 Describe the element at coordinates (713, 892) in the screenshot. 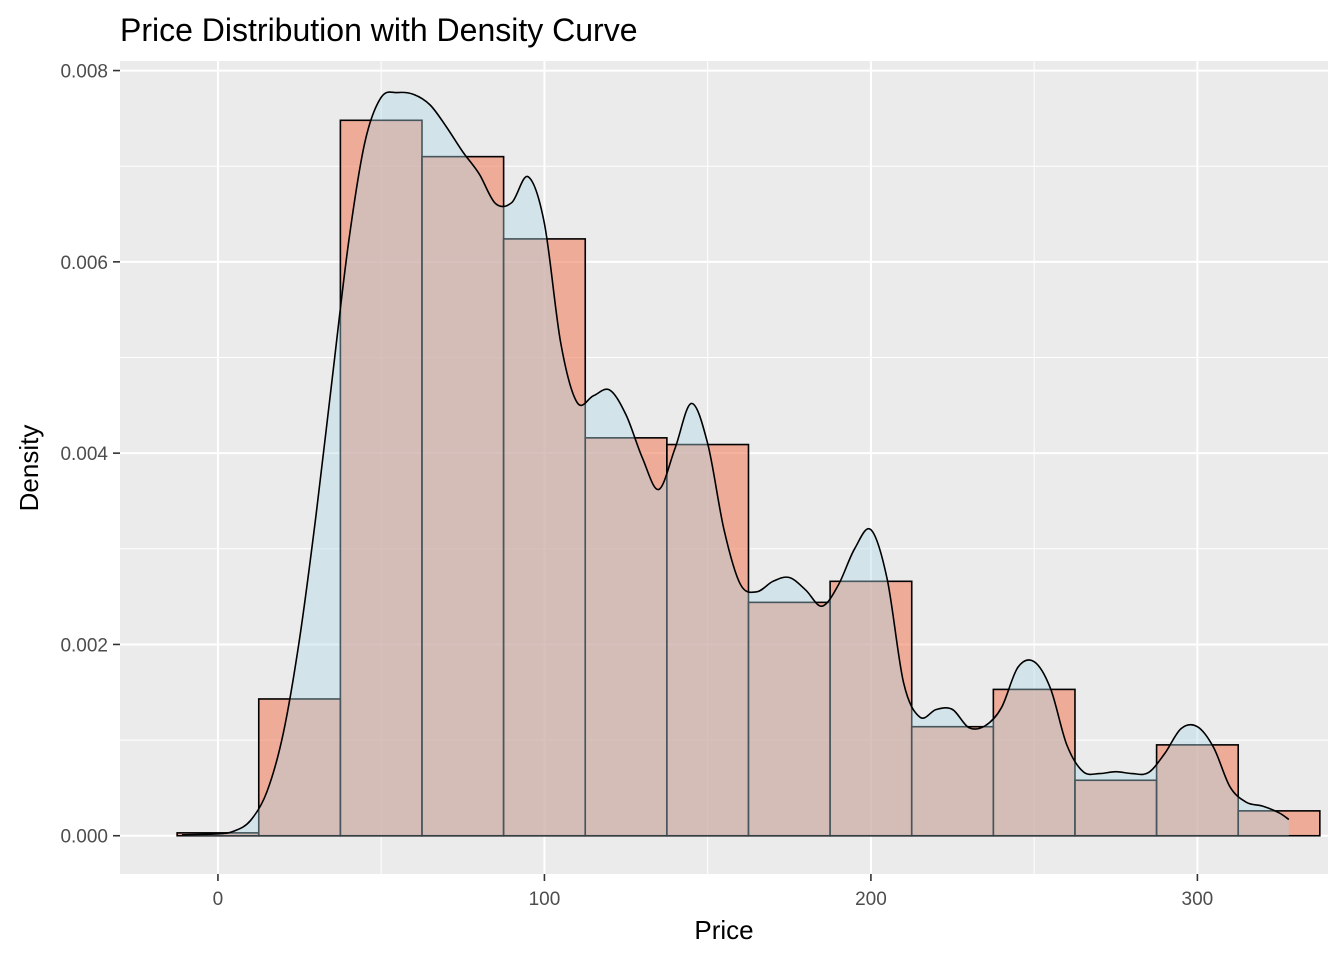

I see `x-axis-ticks: 0 100 200 300` at that location.